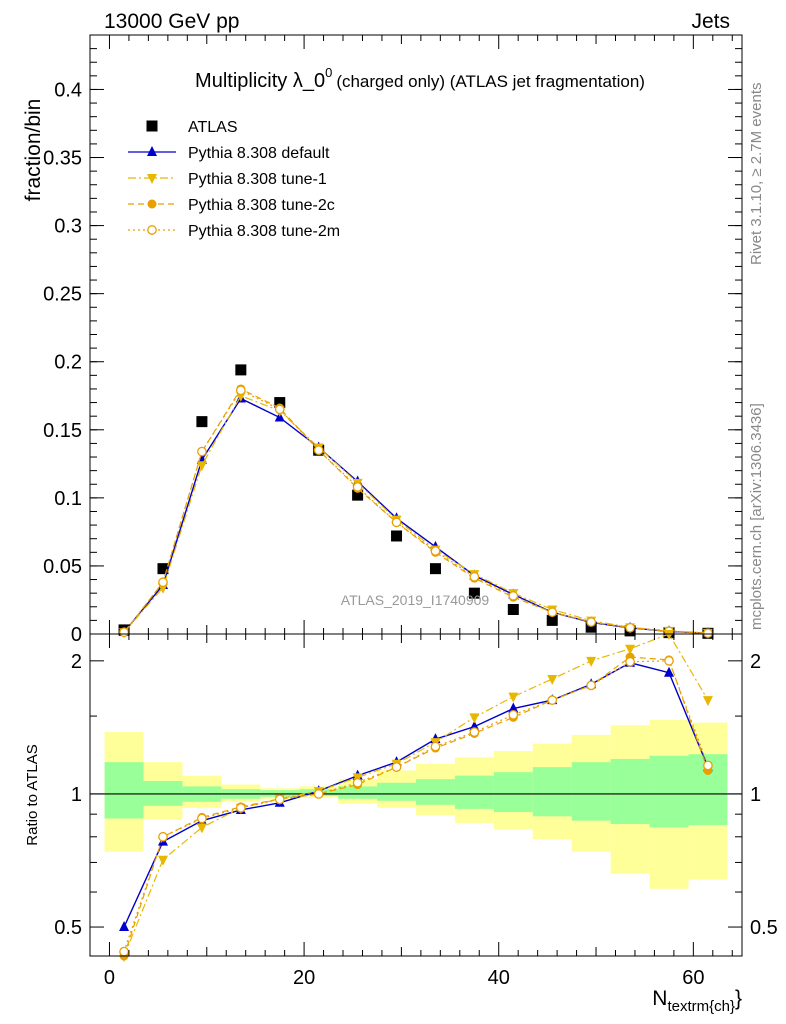 The height and width of the screenshot is (1024, 786). I want to click on y-tick-label: 0.15, so click(62, 431).